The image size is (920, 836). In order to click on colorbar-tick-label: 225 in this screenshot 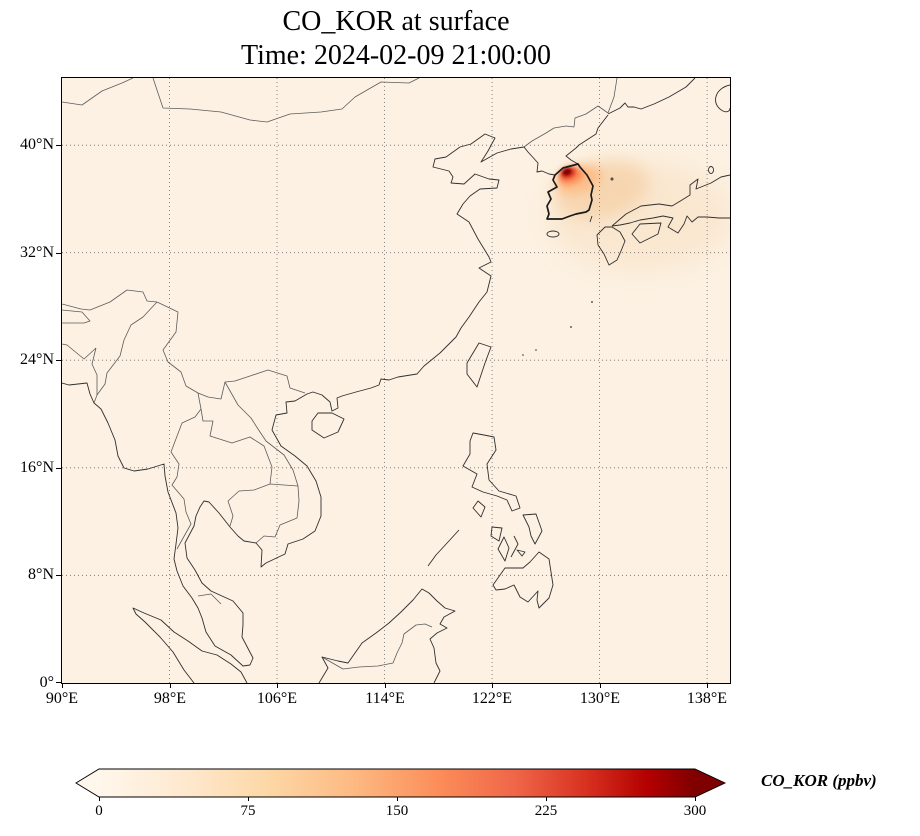, I will do `click(546, 811)`.